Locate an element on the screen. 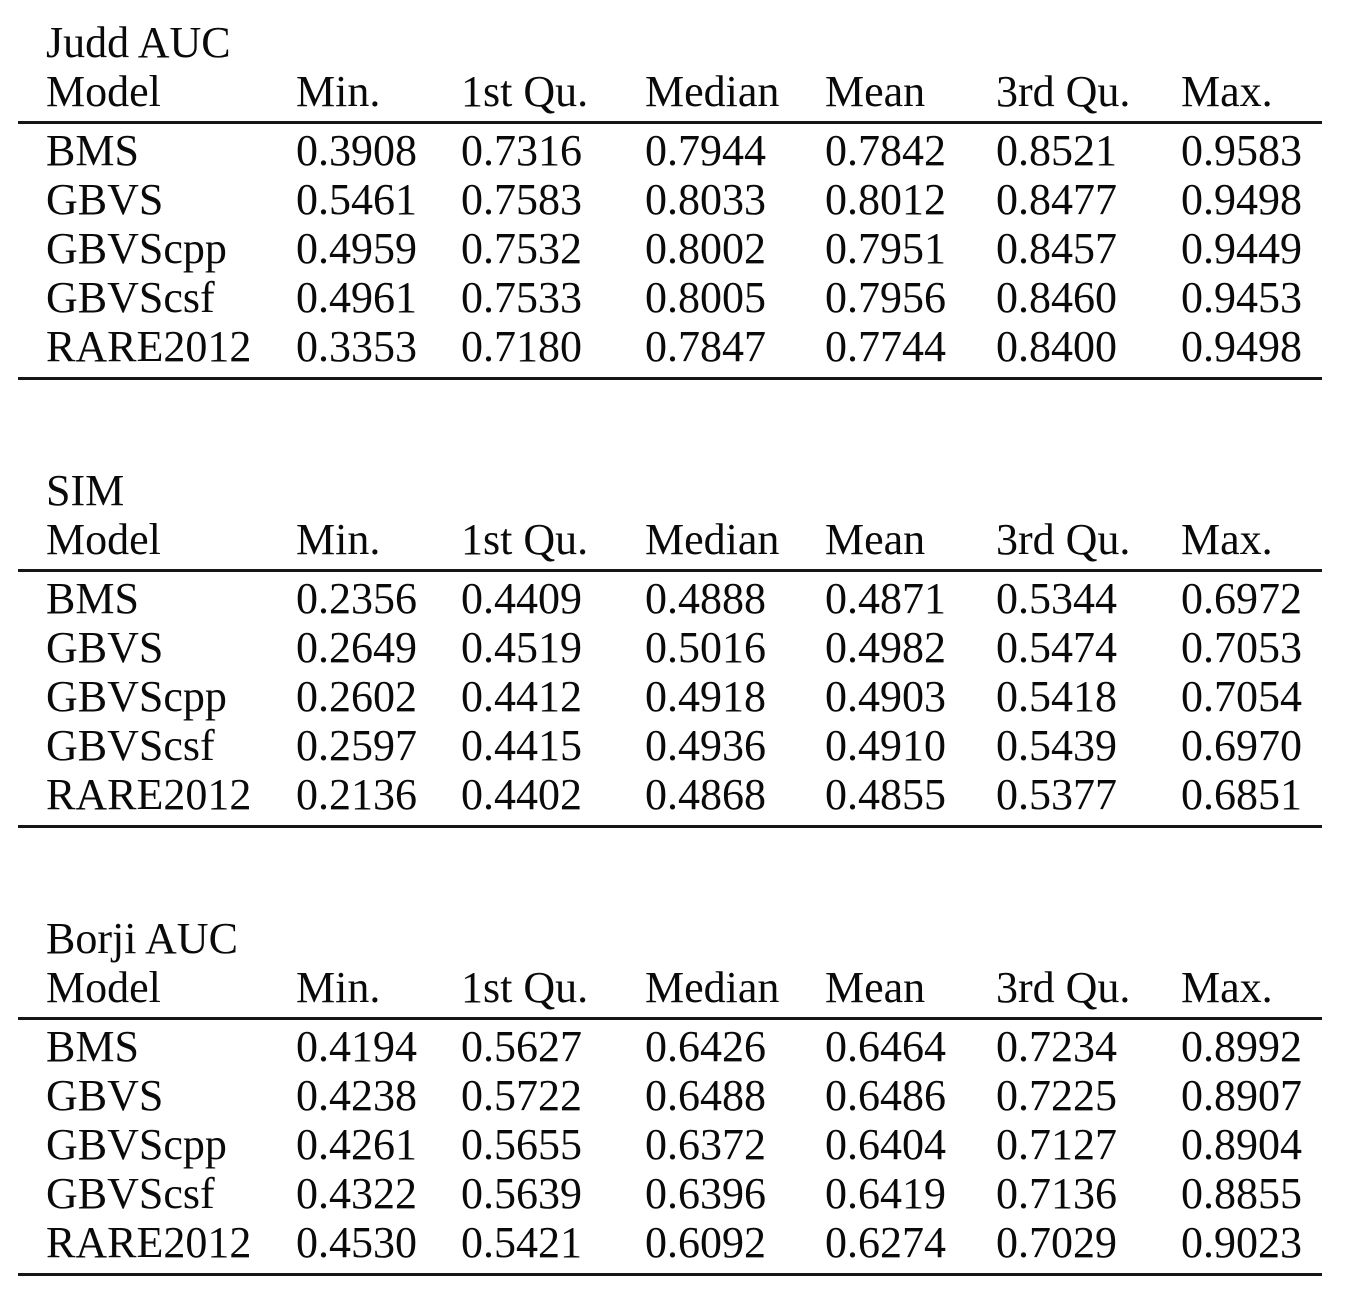 Image resolution: width=1360 pixels, height=1306 pixels. value-cell: 0.6396 is located at coordinates (705, 1193).